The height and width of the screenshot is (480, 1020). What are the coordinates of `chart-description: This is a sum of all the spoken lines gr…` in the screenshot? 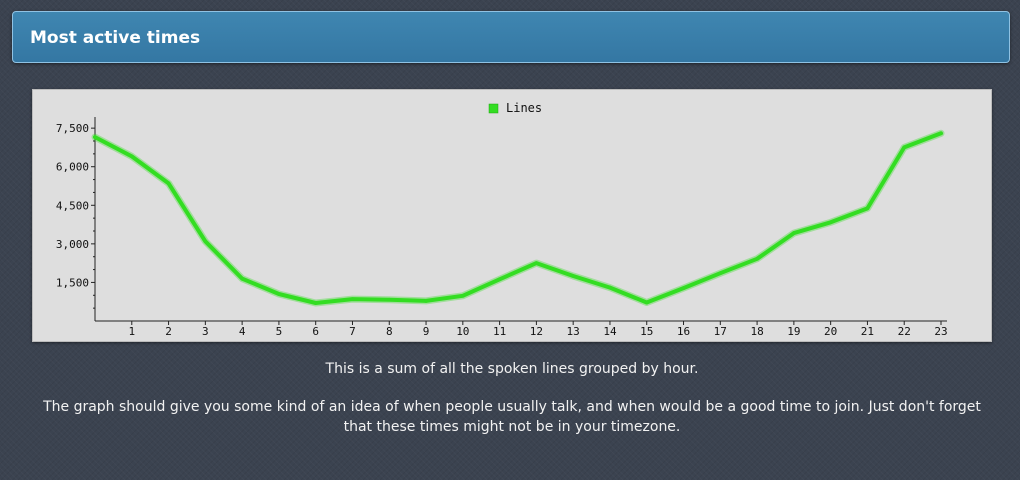 It's located at (512, 369).